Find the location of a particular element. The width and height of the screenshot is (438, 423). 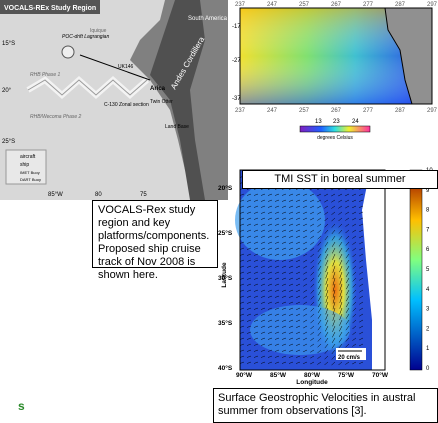

colorbar is located at coordinates (335, 129).